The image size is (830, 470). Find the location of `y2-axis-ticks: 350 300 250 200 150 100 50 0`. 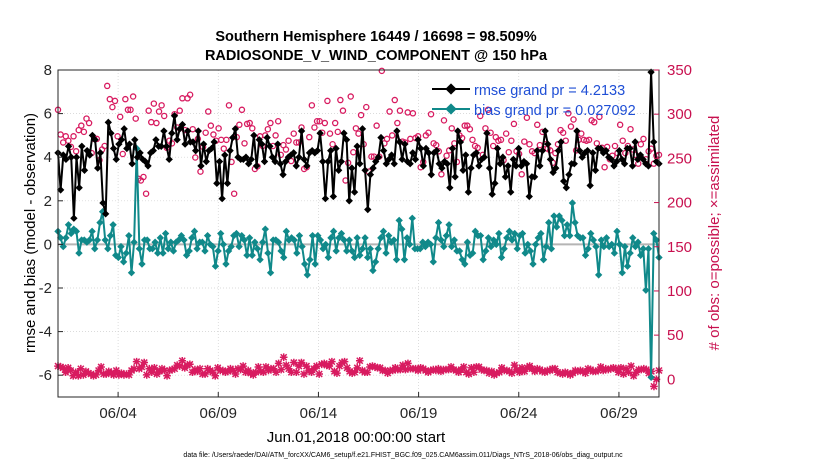

y2-axis-ticks: 350 300 250 200 150 100 50 0 is located at coordinates (673, 225).